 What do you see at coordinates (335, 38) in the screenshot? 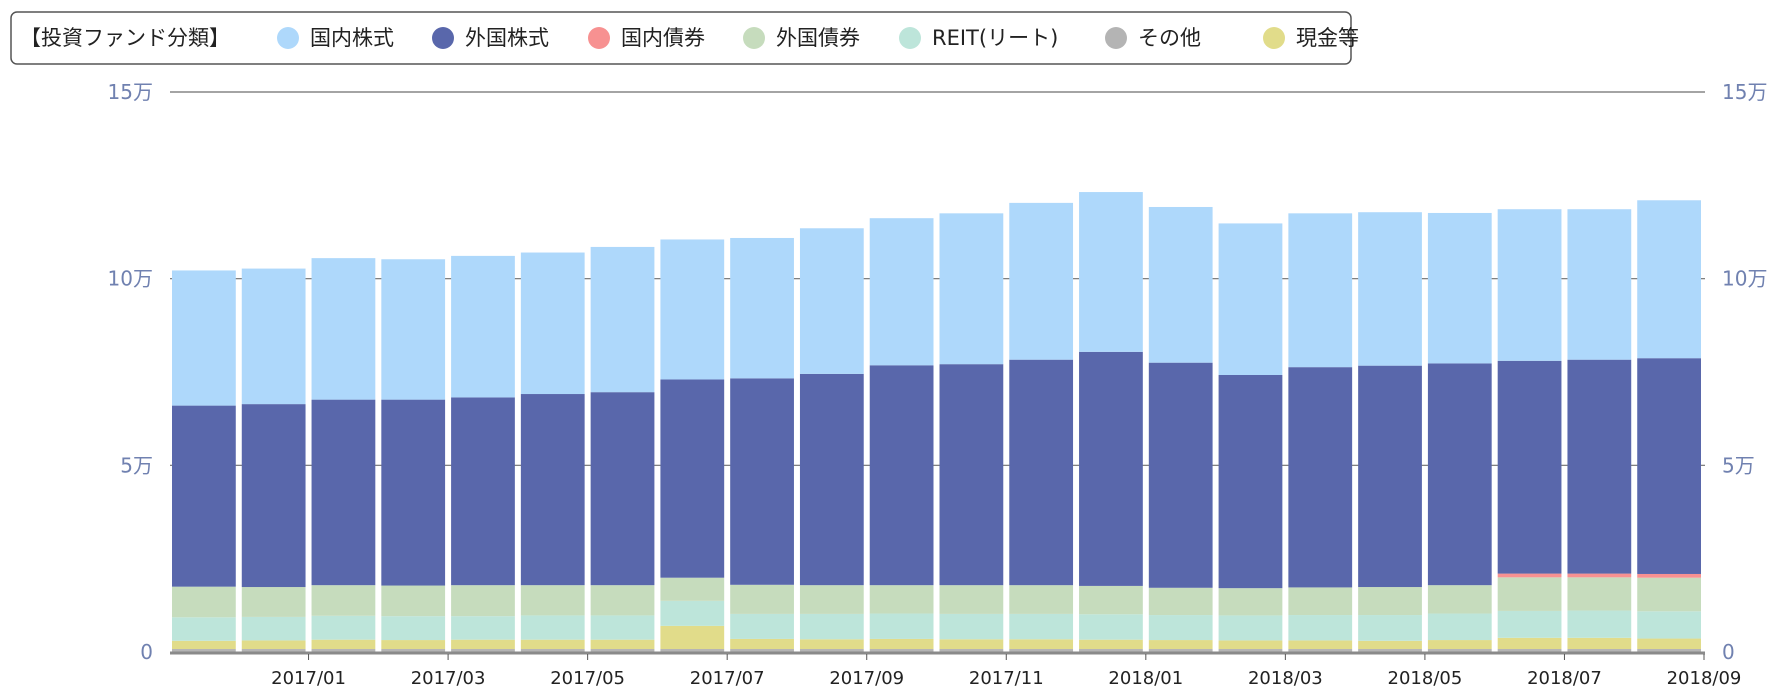
I see `legend-item: 国内株式` at bounding box center [335, 38].